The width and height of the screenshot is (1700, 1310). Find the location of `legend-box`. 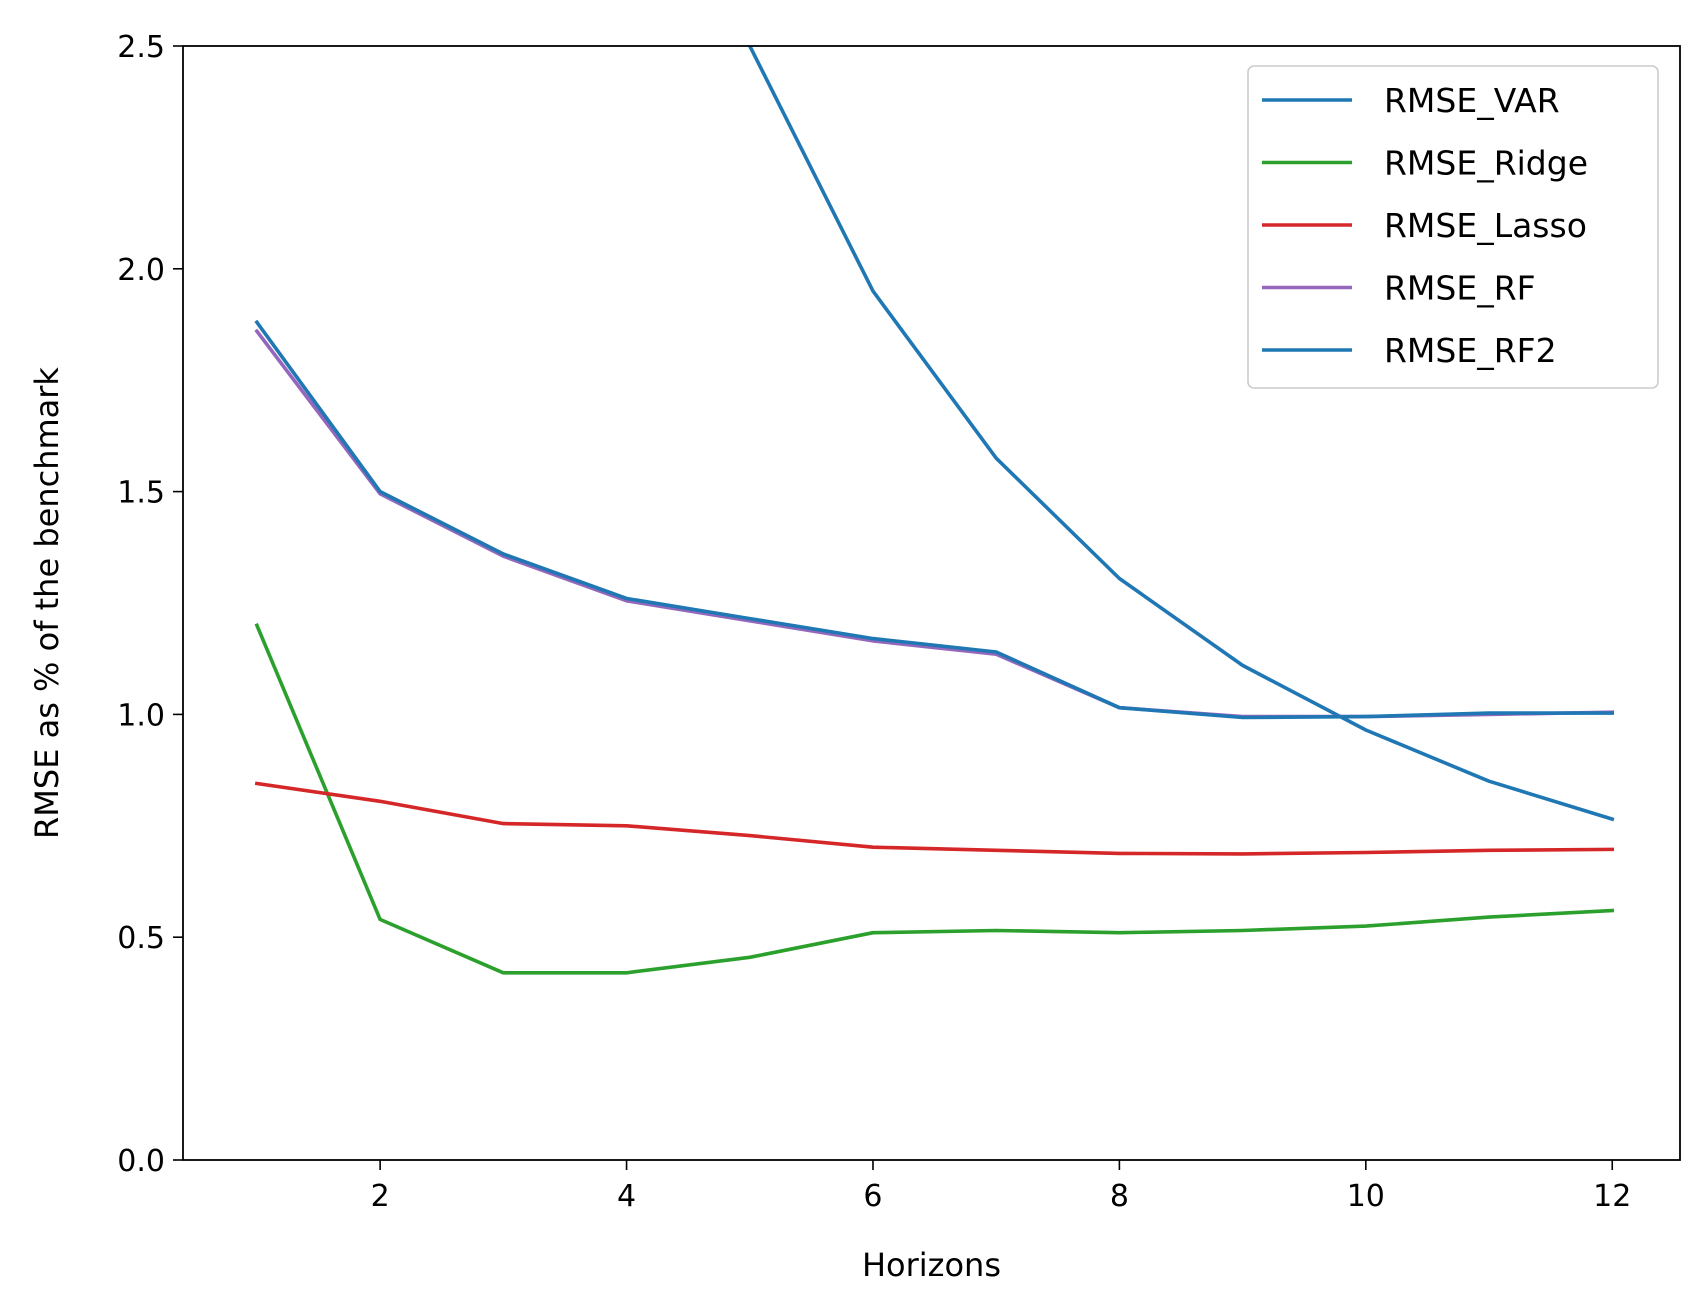

legend-box is located at coordinates (1453, 227).